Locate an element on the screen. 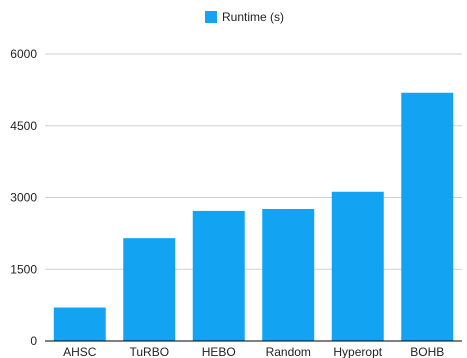 This screenshot has width=467, height=358. x-axis-ticks: AHSC TuRBO HEBO Random Hyperopt BOHB is located at coordinates (253, 351).